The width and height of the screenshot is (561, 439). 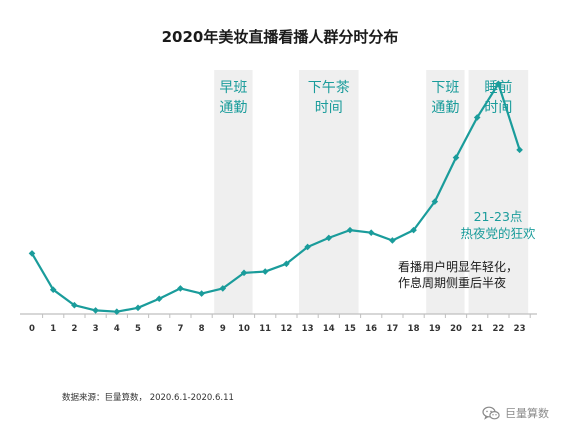 I want to click on watermark: 巨量算数, so click(x=515, y=413).